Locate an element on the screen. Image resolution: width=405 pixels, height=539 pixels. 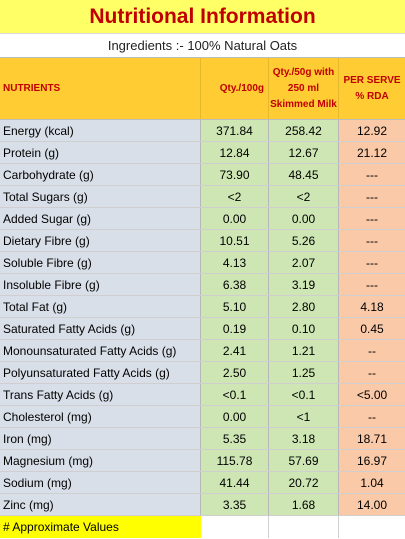
qty-50g-value: 1.21 is located at coordinates (304, 350).